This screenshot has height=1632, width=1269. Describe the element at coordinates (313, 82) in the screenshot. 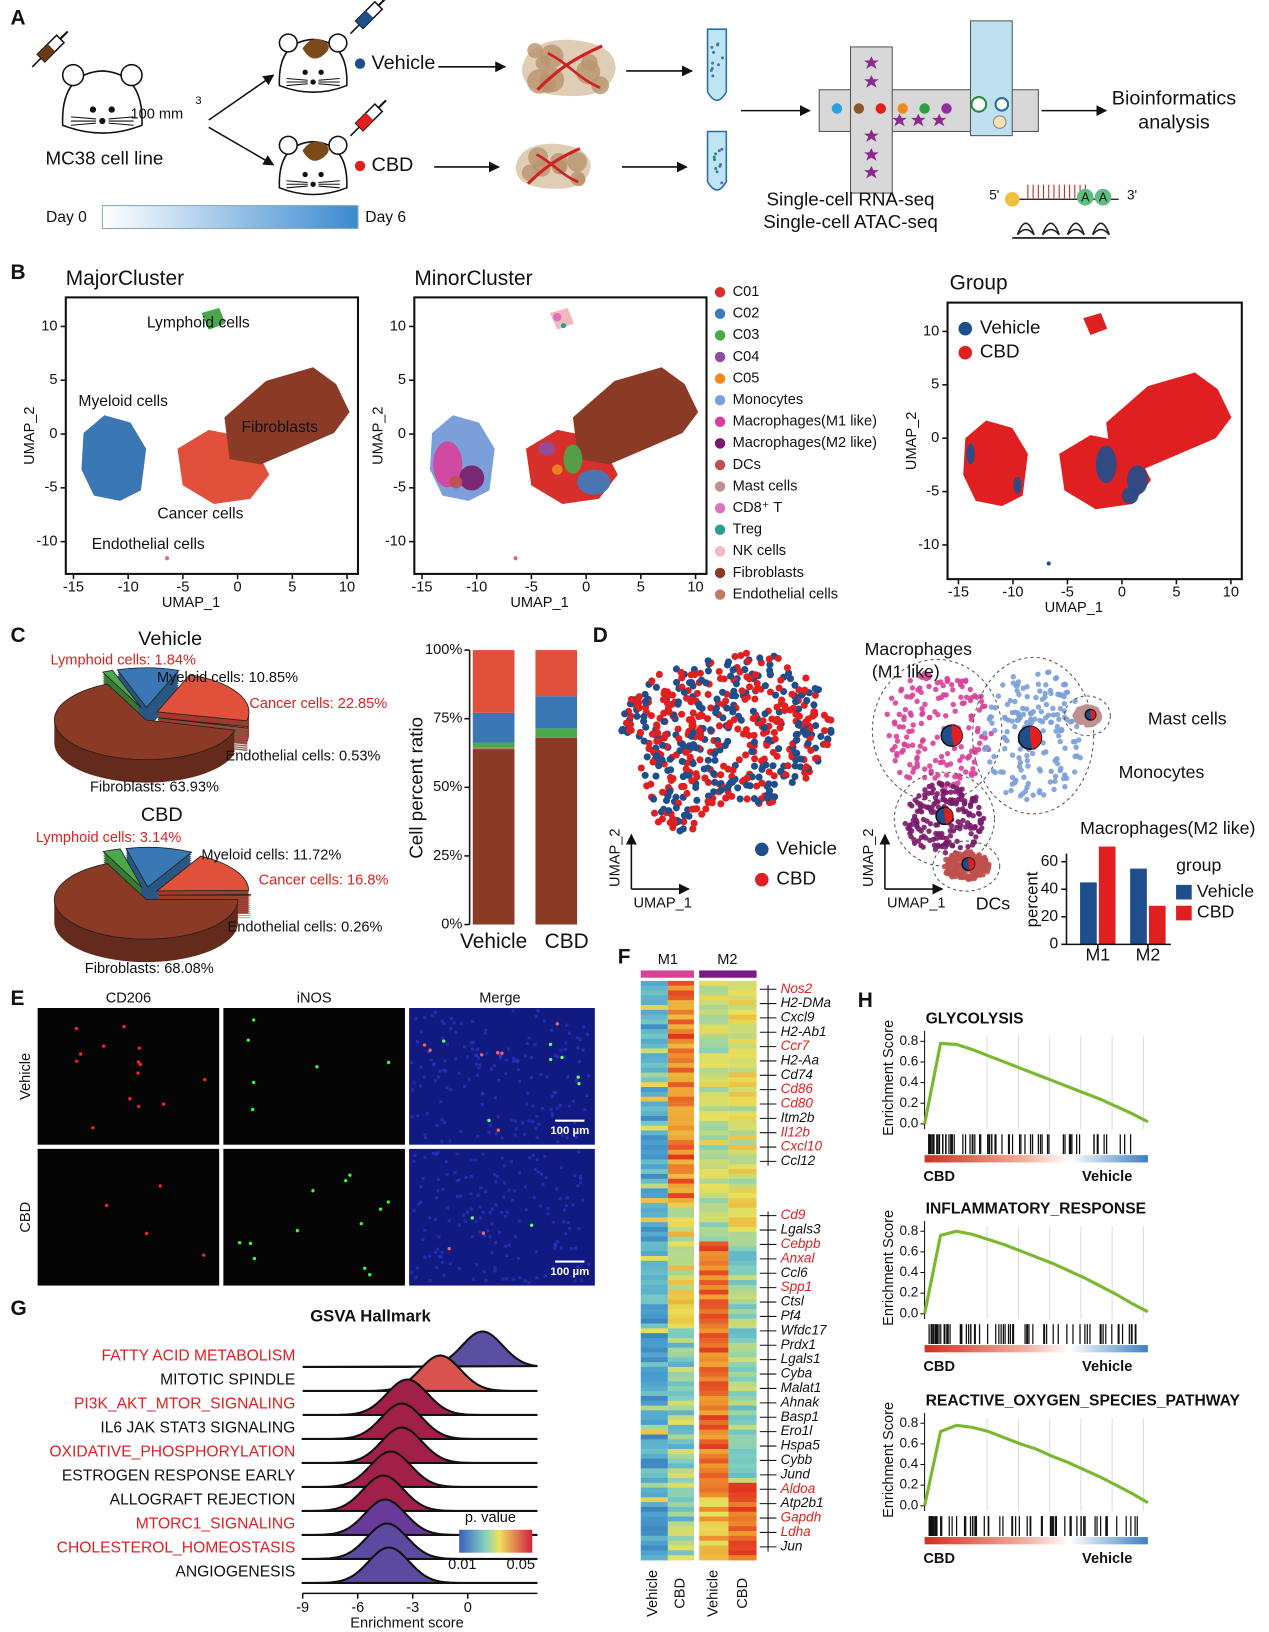

I see `mouse-nose` at that location.